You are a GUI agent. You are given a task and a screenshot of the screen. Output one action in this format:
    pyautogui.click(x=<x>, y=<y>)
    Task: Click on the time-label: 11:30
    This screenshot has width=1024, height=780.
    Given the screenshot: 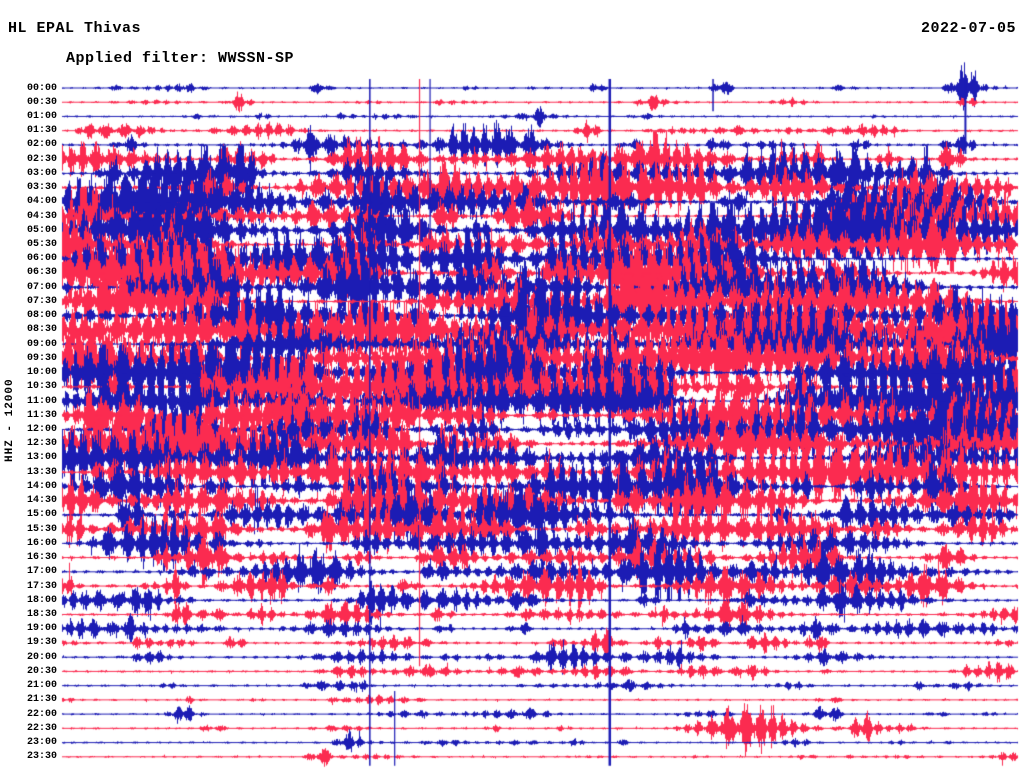 What is the action you would take?
    pyautogui.click(x=41, y=415)
    